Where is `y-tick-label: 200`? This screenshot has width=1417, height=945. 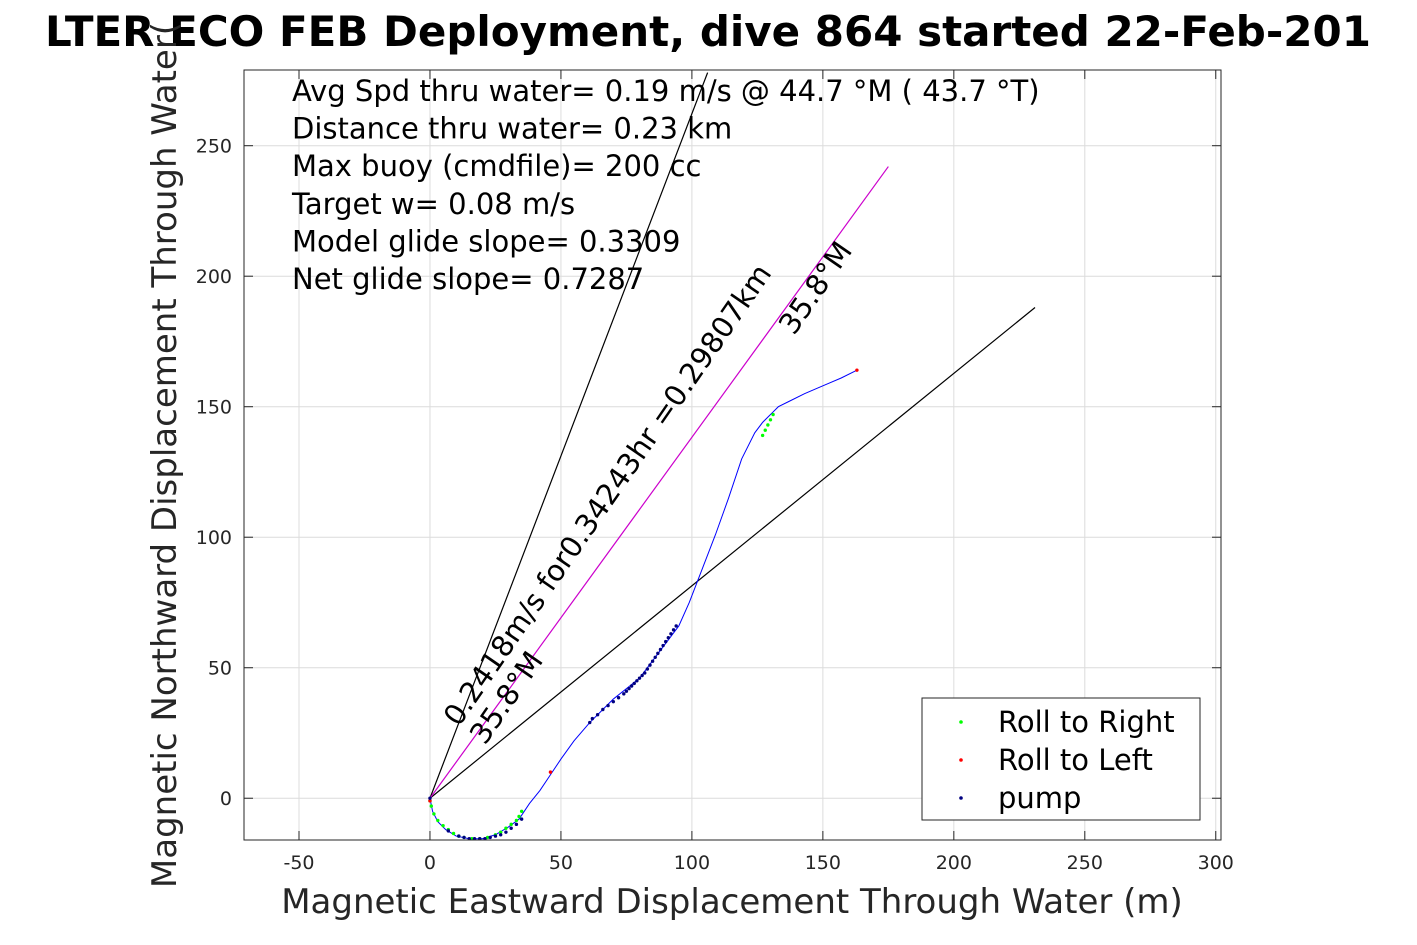
y-tick-label: 200 is located at coordinates (214, 277).